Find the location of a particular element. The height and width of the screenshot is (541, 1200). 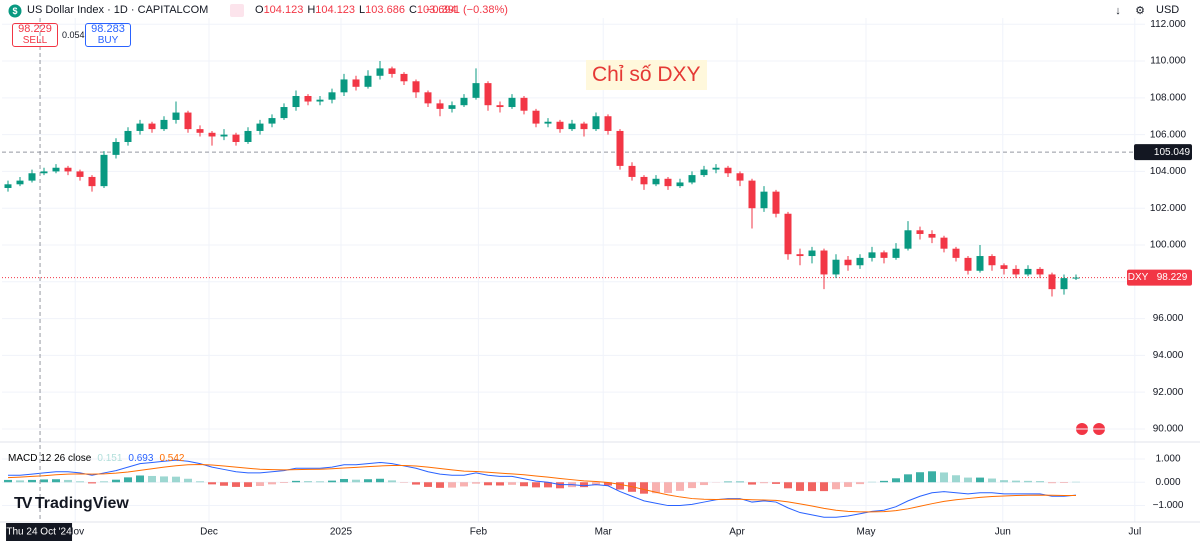

macd-legend: MACD 12 26 close 0.151 0.693 0.542 is located at coordinates (96, 458).